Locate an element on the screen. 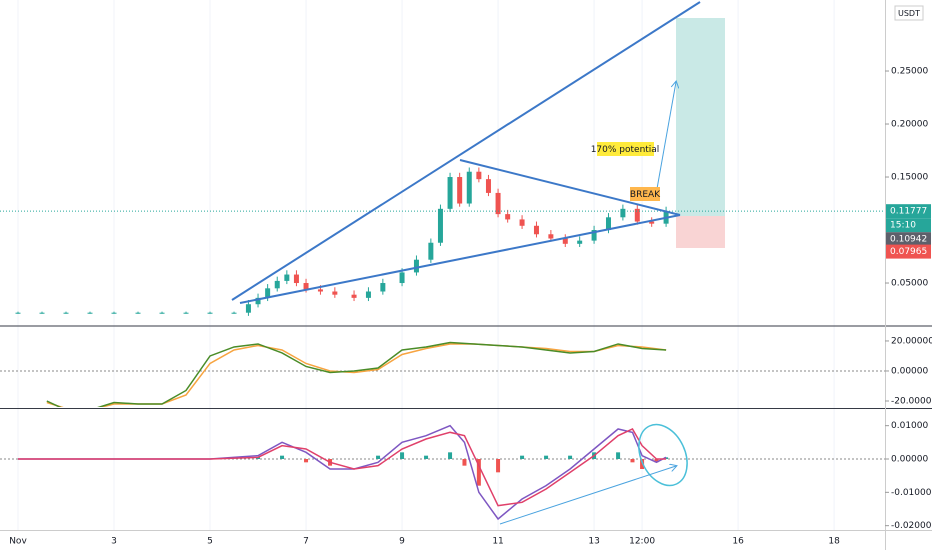 This screenshot has width=932, height=550. y-tick-label: 0.20000 is located at coordinates (909, 125).